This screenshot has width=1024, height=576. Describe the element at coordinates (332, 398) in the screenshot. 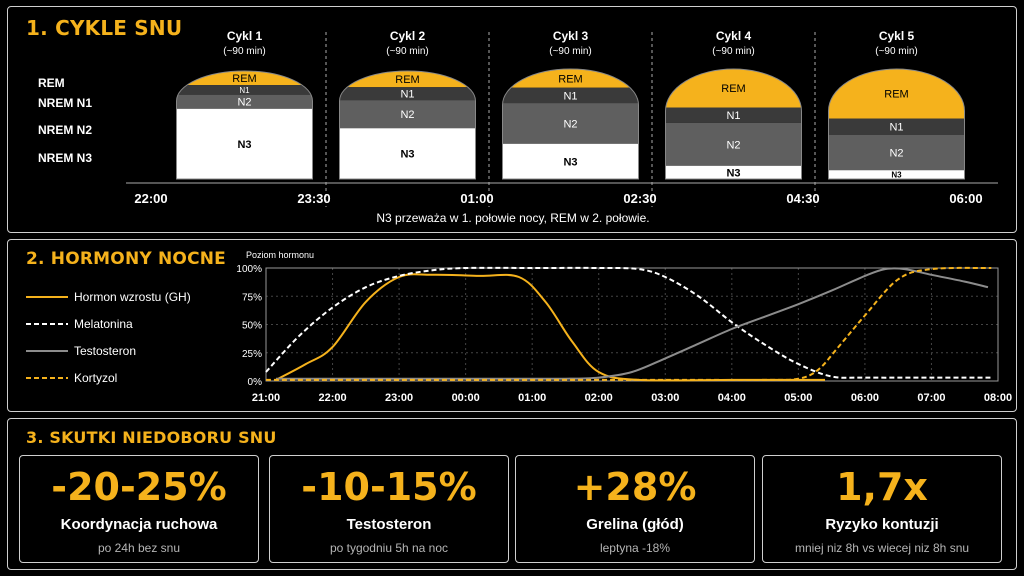

I see `x-tick-label: 22:00` at that location.